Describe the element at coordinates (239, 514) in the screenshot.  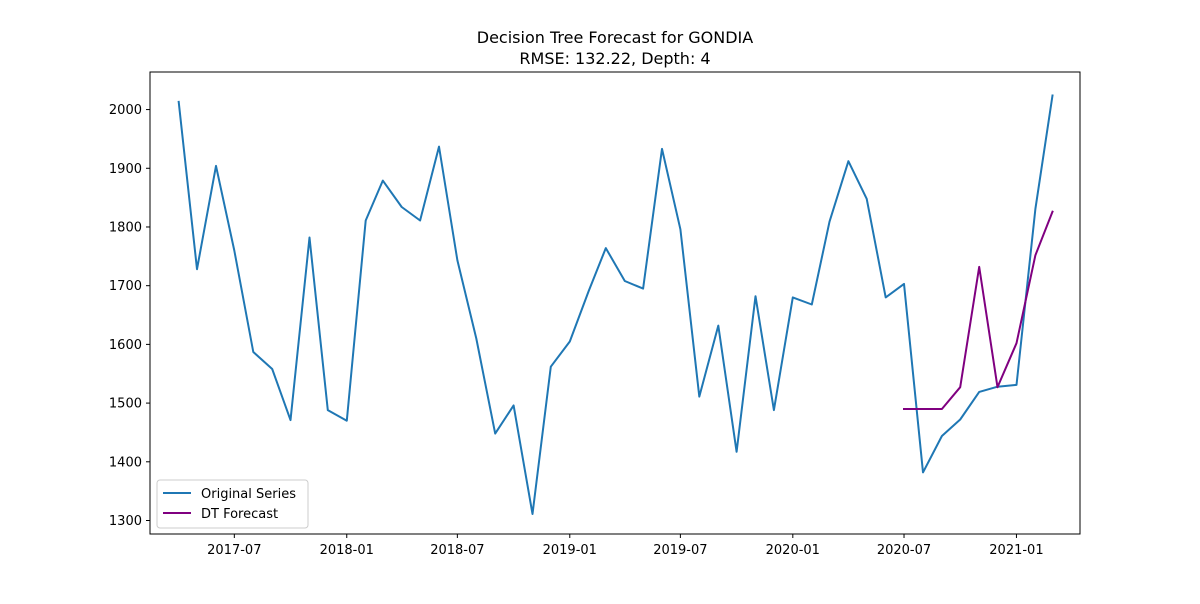
I see `legend-label-dt-forecast: DT Forecast` at that location.